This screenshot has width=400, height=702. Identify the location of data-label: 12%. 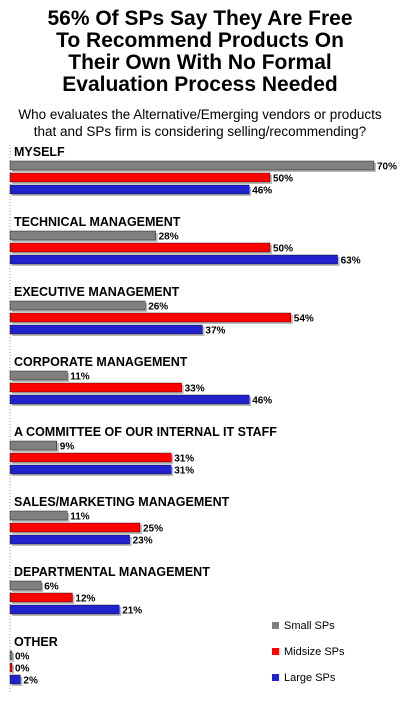
(85, 599).